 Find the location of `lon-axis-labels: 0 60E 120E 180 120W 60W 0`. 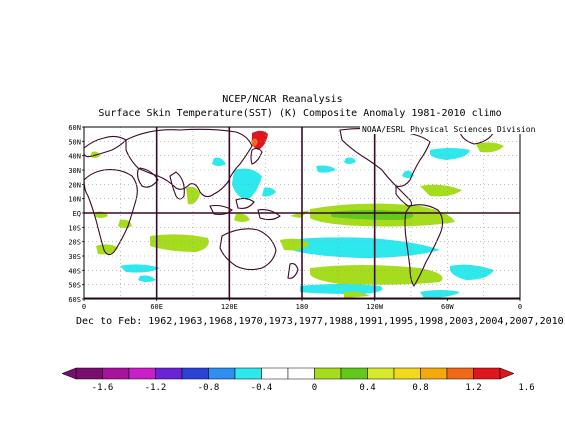

lon-axis-labels: 0 60E 120E 180 120W 60W 0 is located at coordinates (302, 305).